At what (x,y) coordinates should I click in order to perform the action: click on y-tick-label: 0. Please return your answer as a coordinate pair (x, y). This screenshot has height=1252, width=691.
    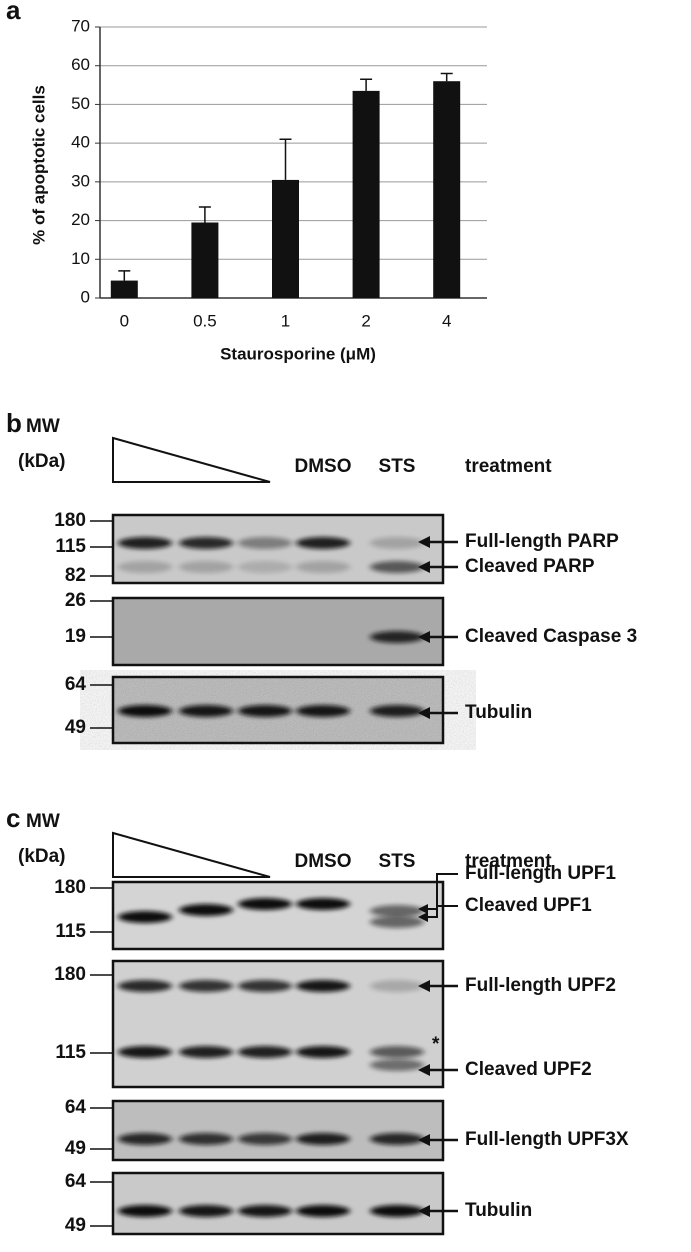
    Looking at the image, I should click on (85, 296).